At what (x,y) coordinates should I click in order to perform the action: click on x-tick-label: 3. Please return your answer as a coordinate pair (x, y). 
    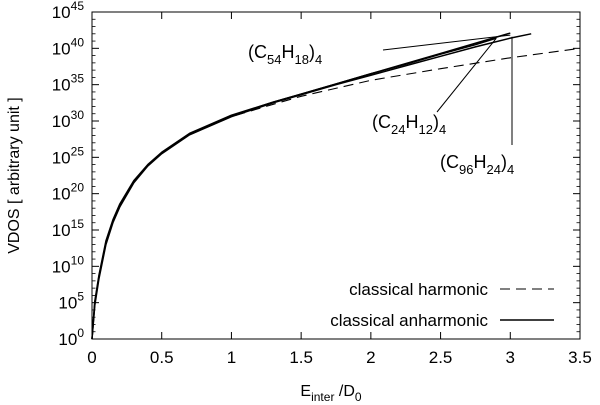
    Looking at the image, I should click on (510, 357).